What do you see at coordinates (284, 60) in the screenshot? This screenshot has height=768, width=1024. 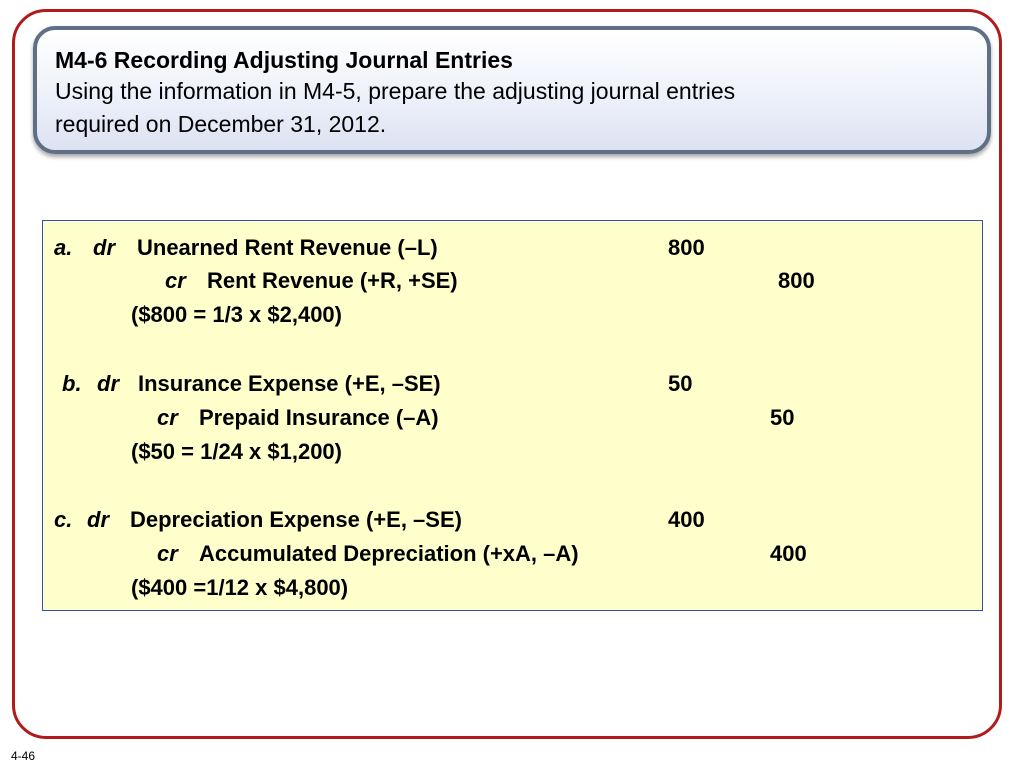 I see `slide-title: M4-6 Recording Adjusting Journal Entries` at bounding box center [284, 60].